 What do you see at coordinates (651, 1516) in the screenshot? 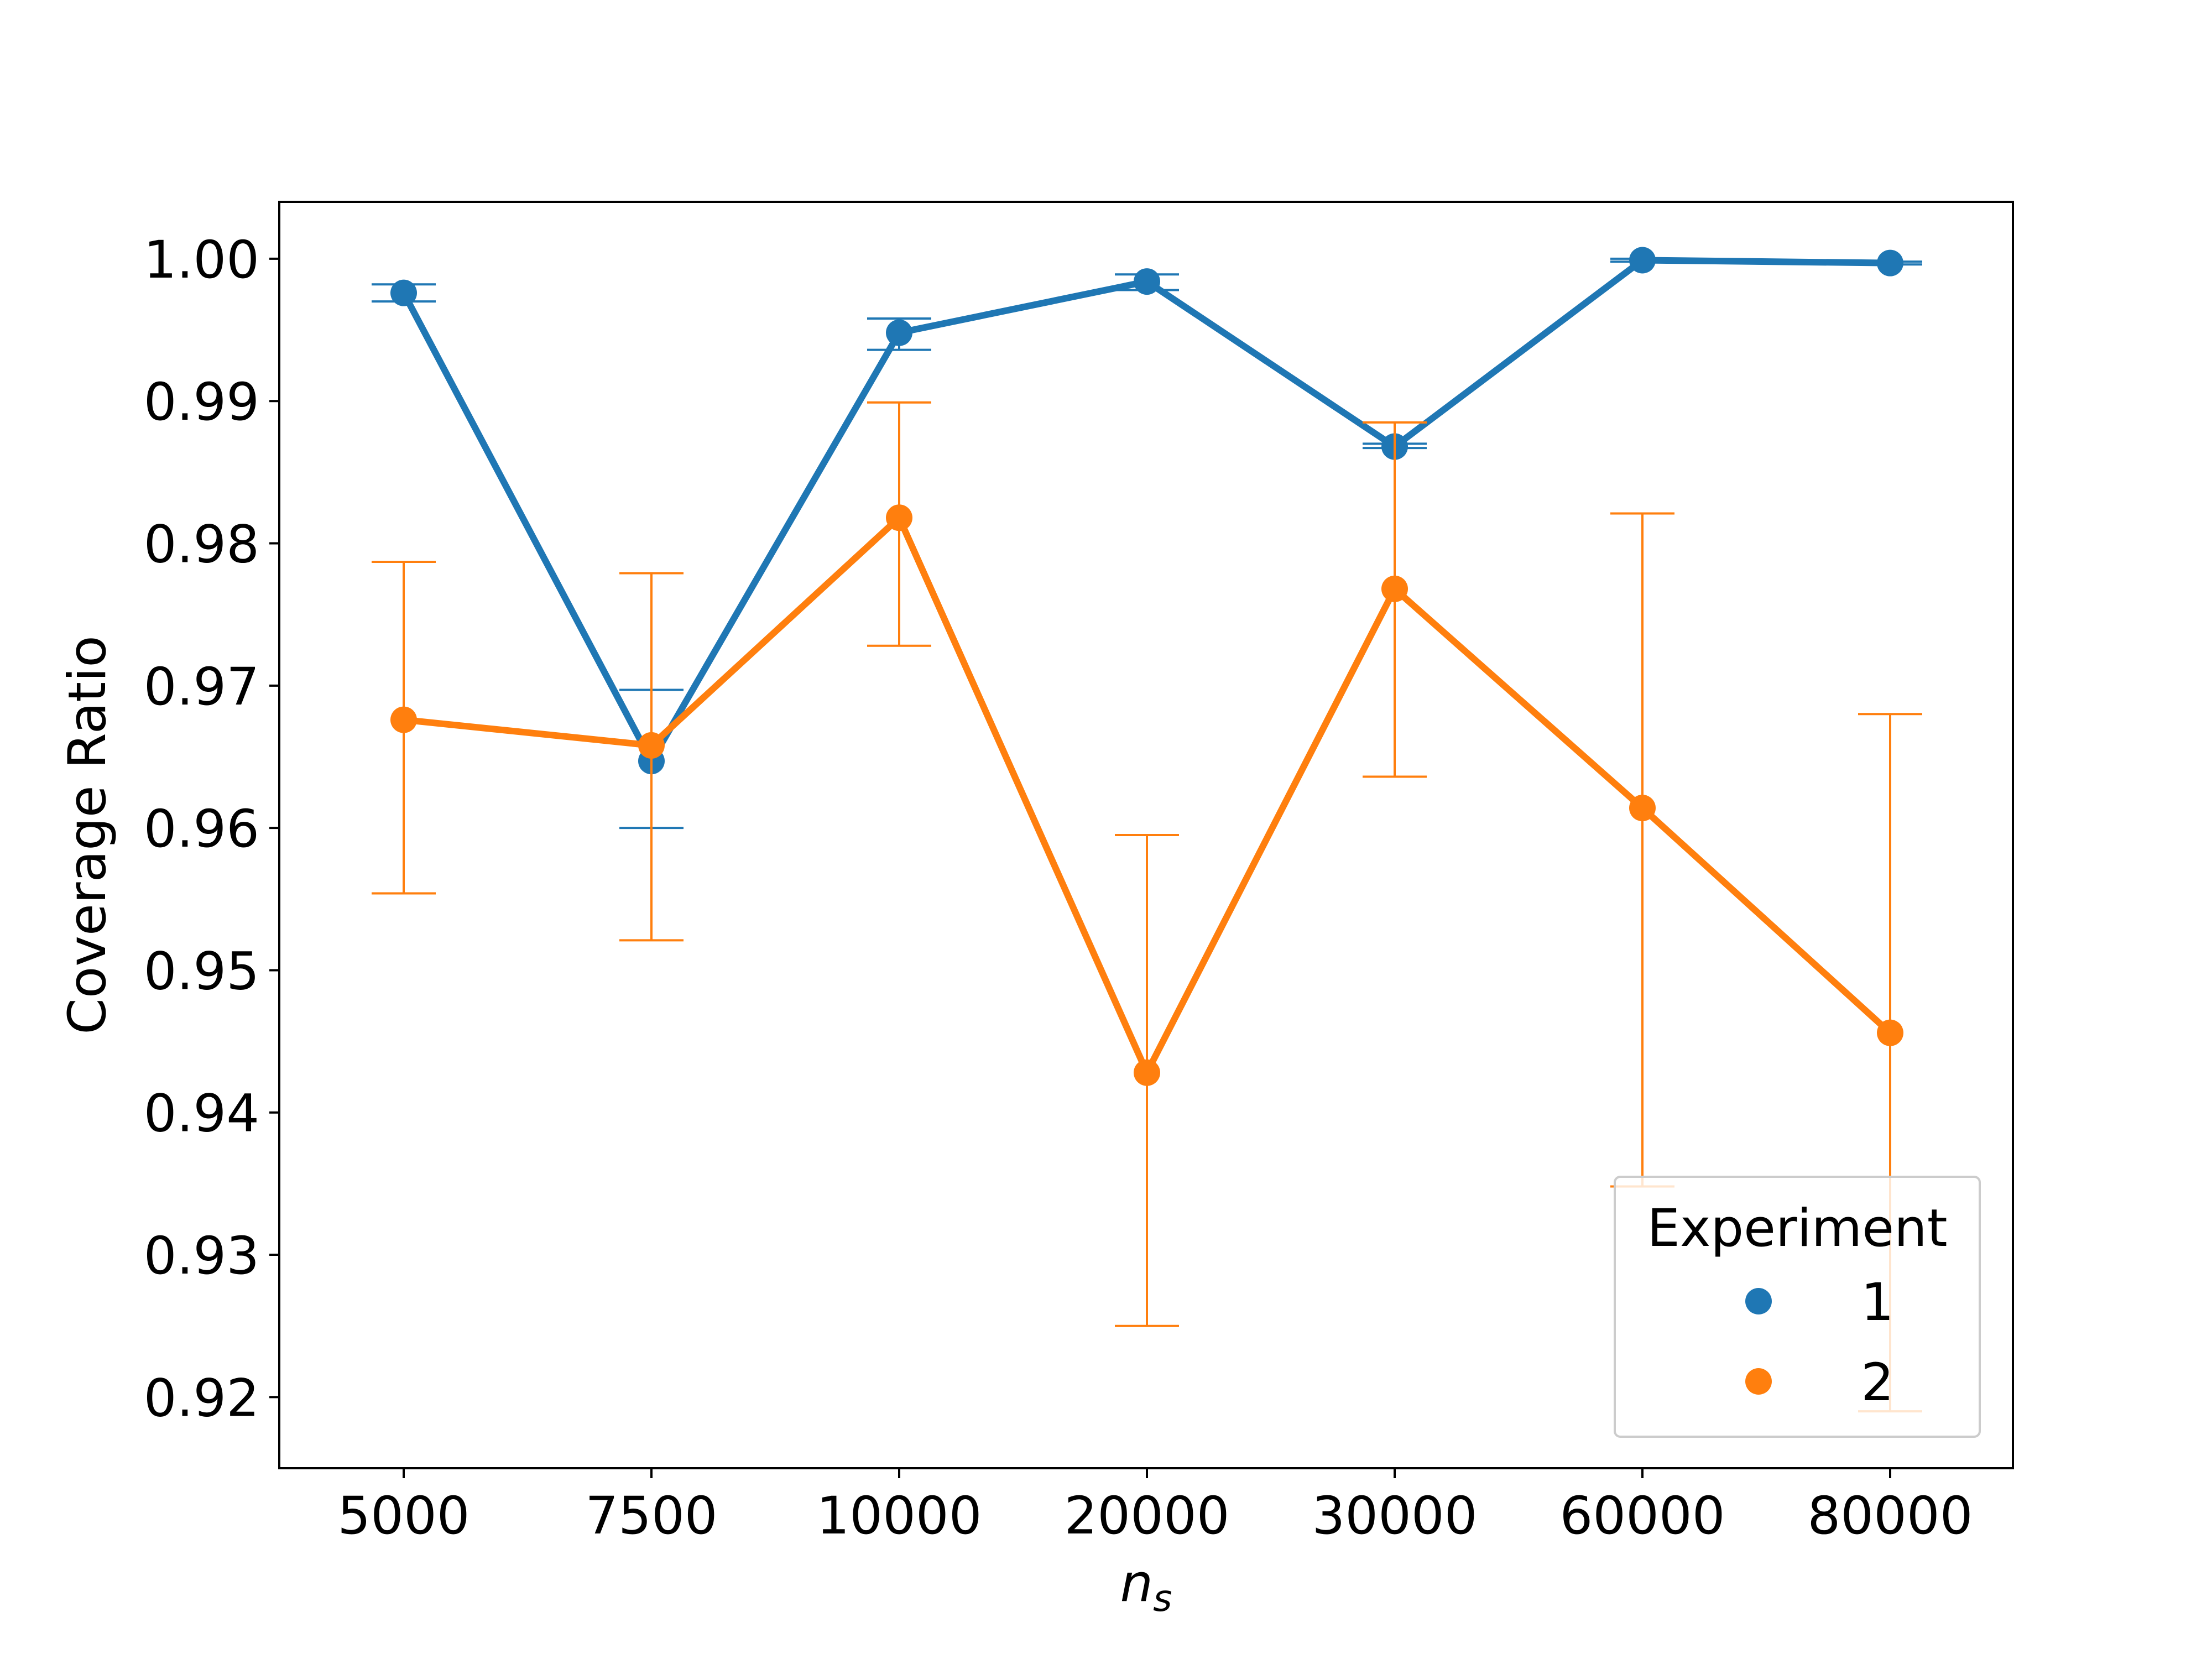
I see `x-tick-label: 7500` at bounding box center [651, 1516].